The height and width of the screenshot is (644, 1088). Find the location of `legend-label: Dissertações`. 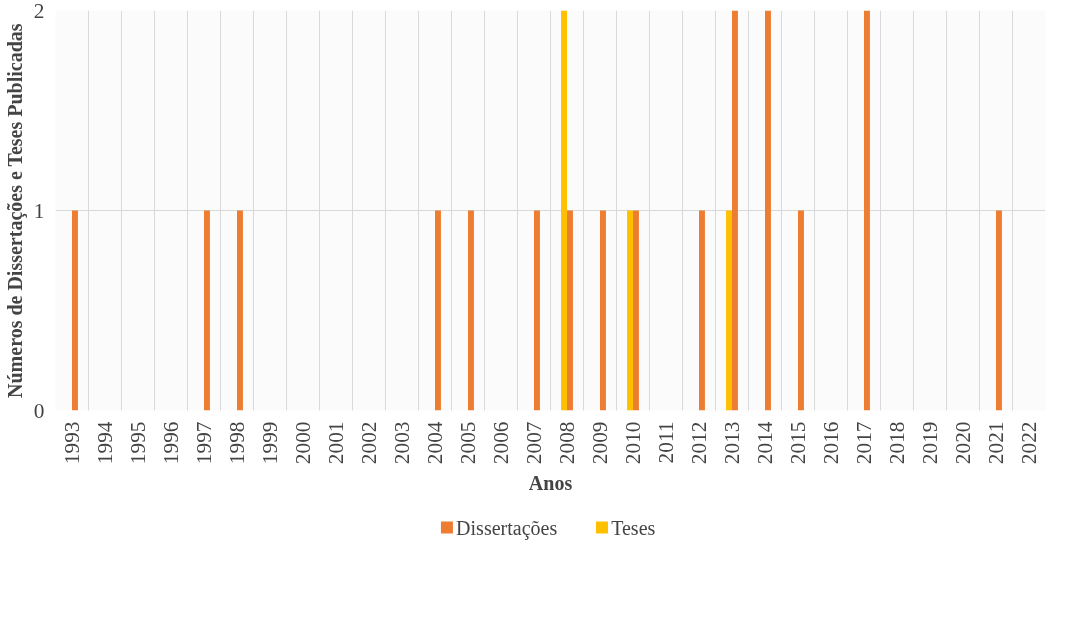

legend-label: Dissertações is located at coordinates (507, 528).